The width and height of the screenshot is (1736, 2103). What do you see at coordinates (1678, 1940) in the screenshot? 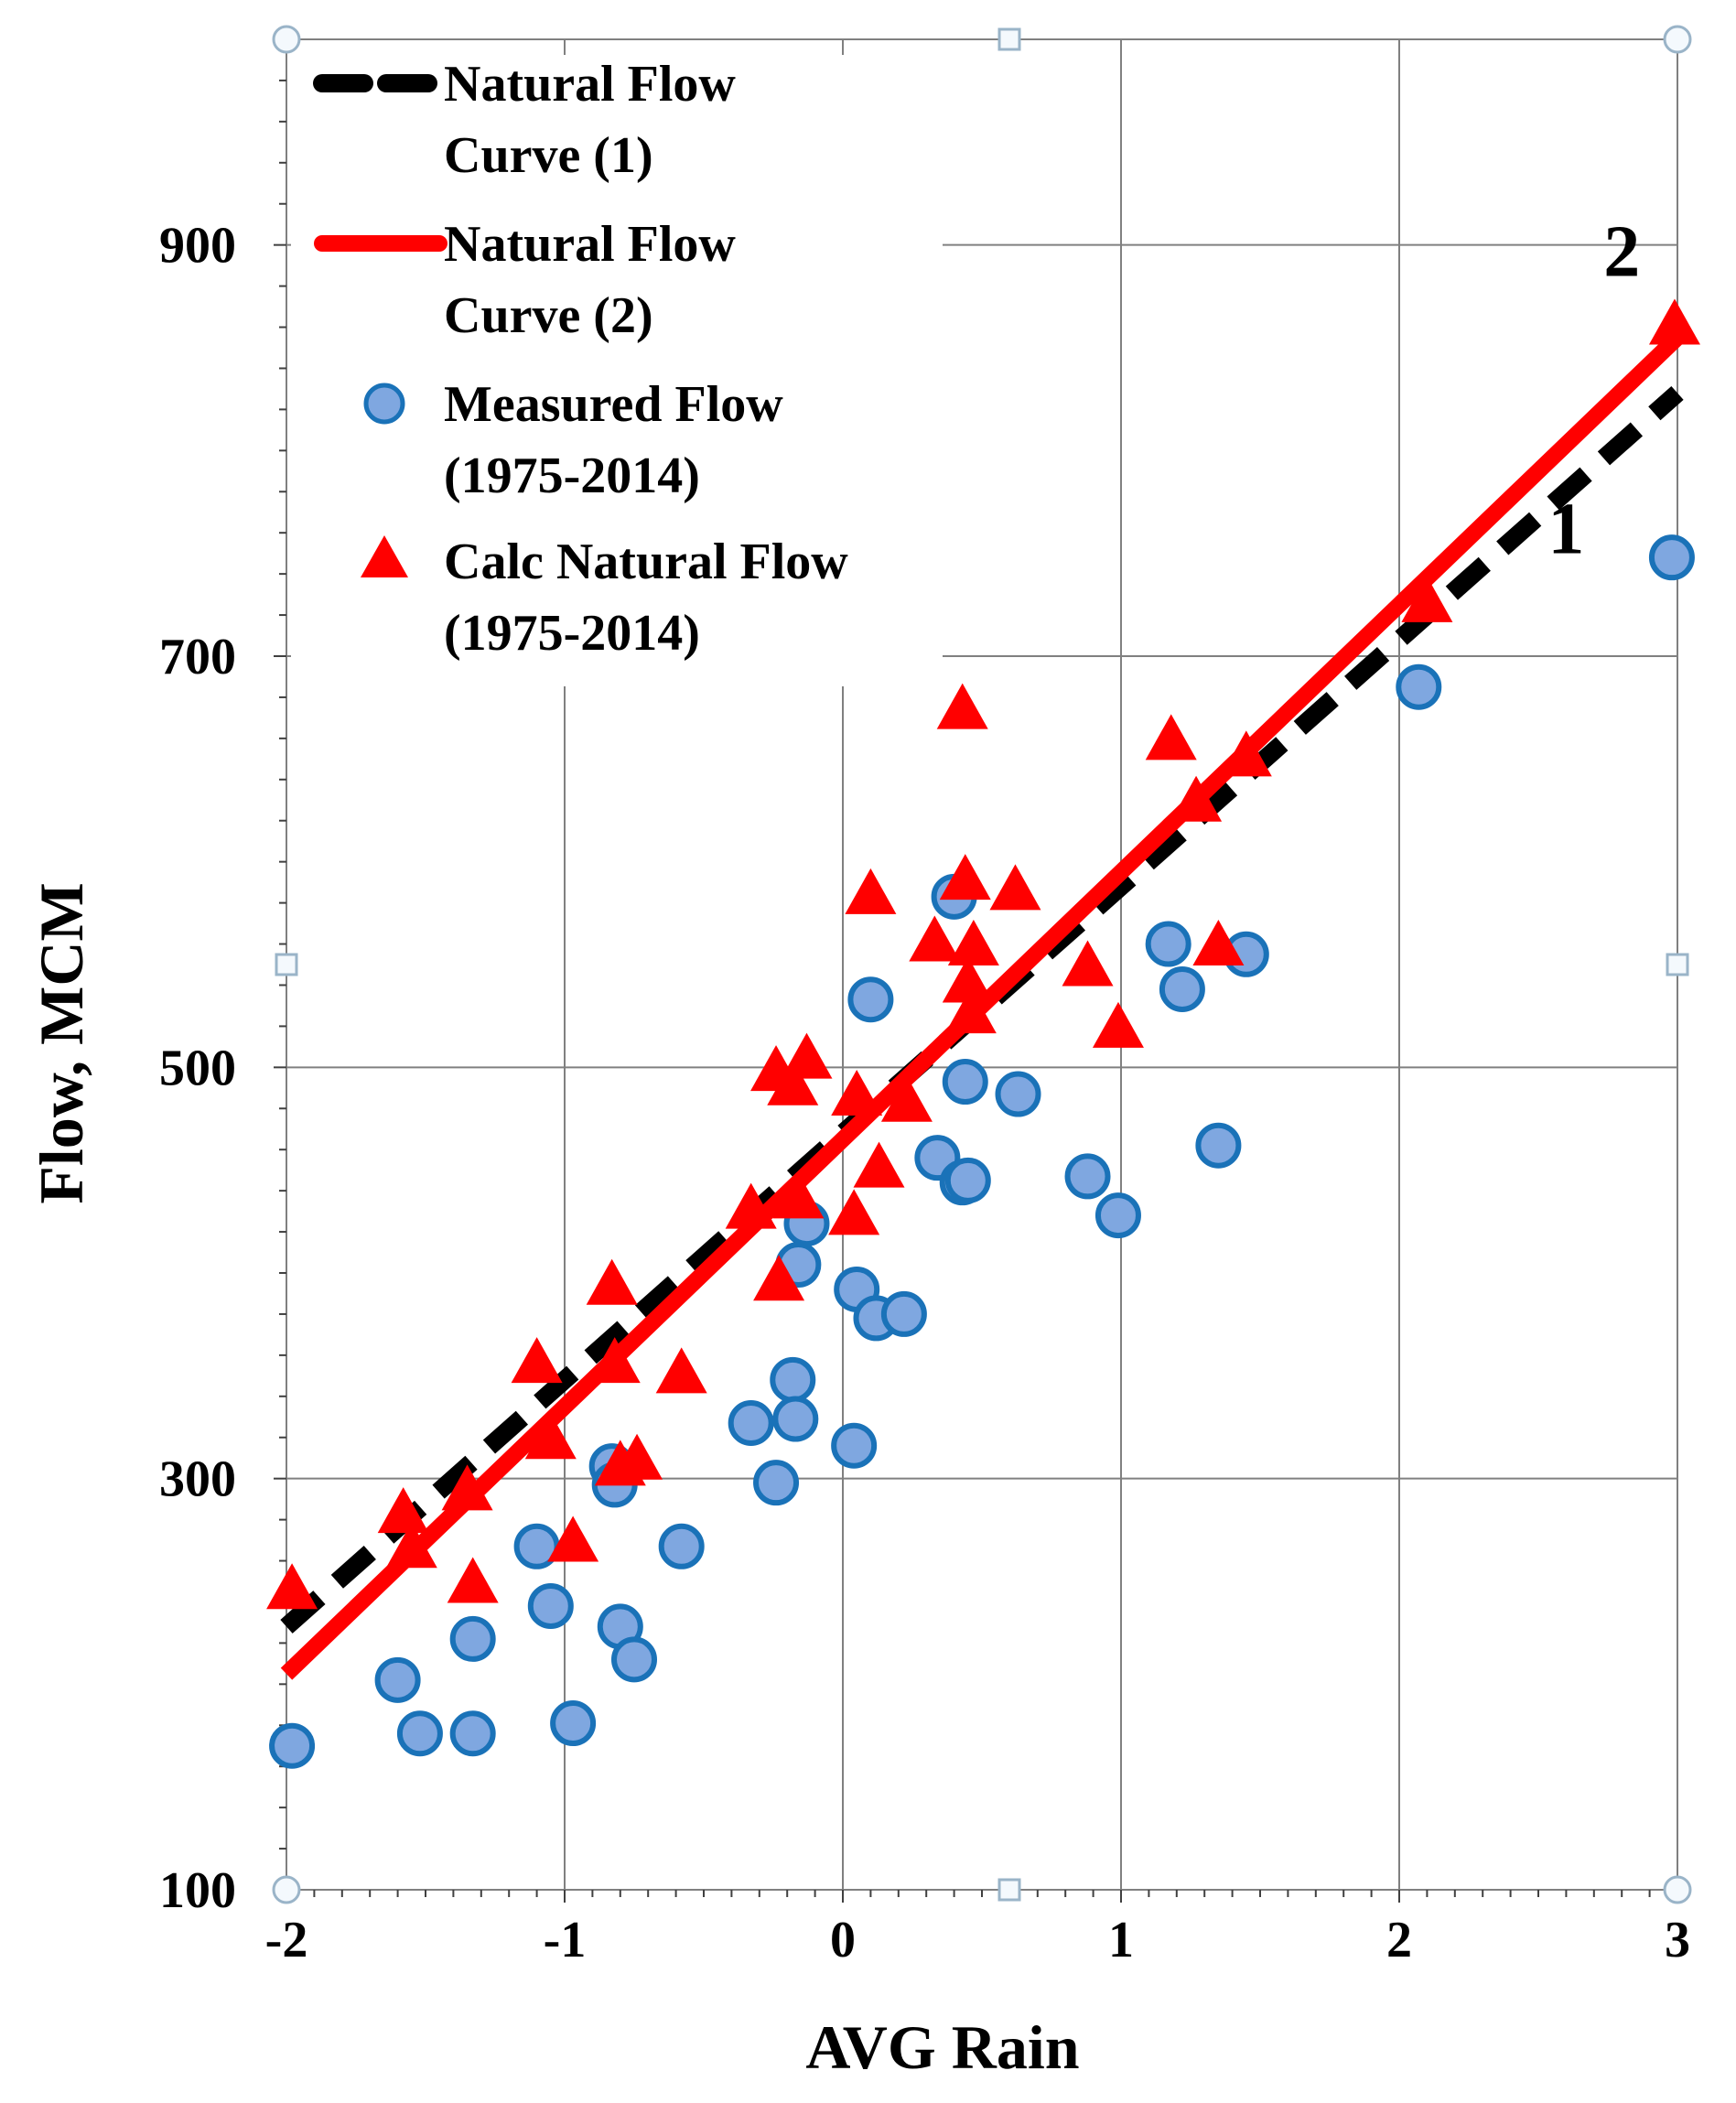
I see `x-tick-label: 3` at bounding box center [1678, 1940].